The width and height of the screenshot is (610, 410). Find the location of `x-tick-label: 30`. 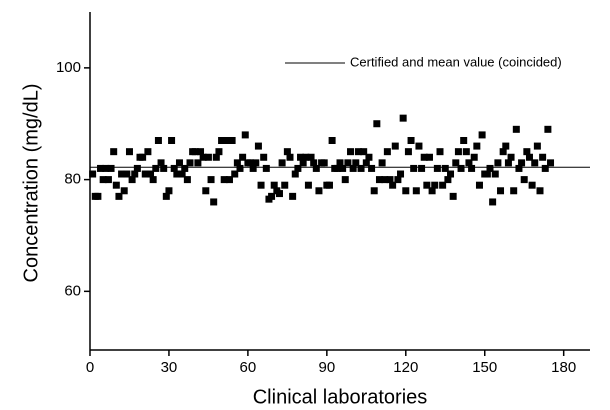

x-tick-label: 30 is located at coordinates (169, 367).